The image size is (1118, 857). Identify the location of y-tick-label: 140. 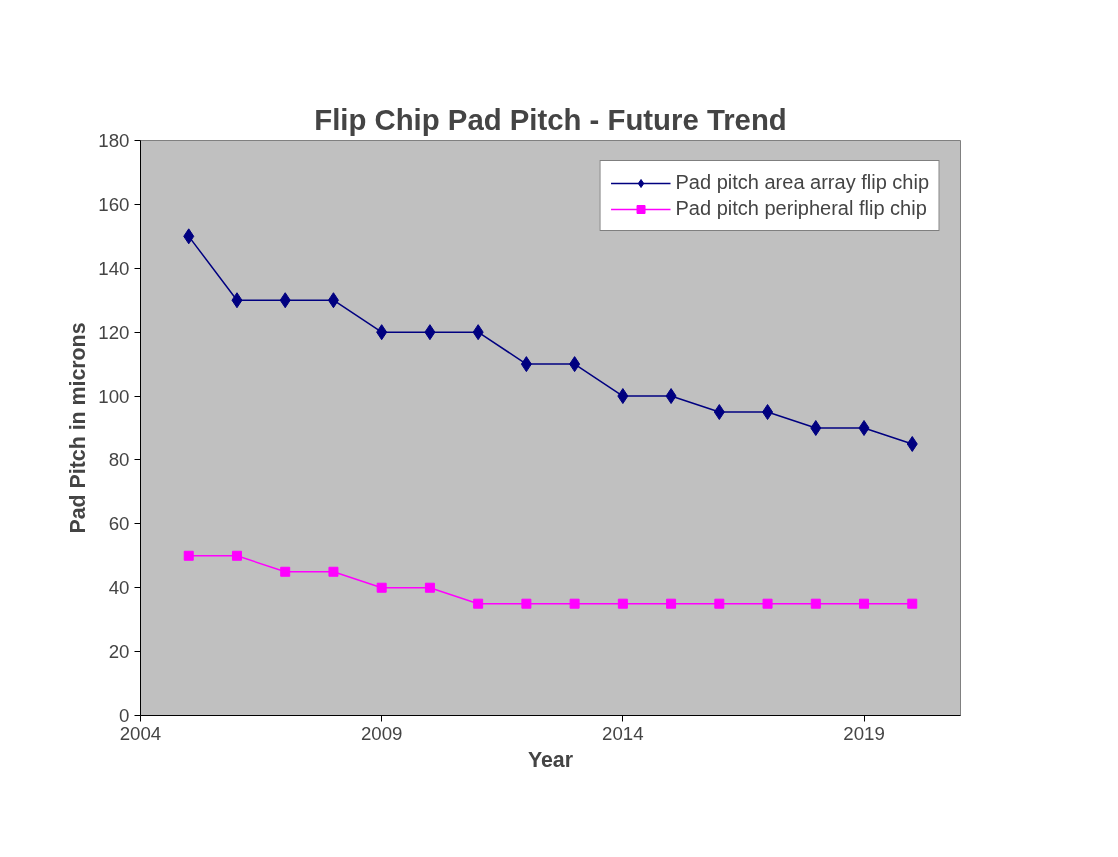
(114, 268).